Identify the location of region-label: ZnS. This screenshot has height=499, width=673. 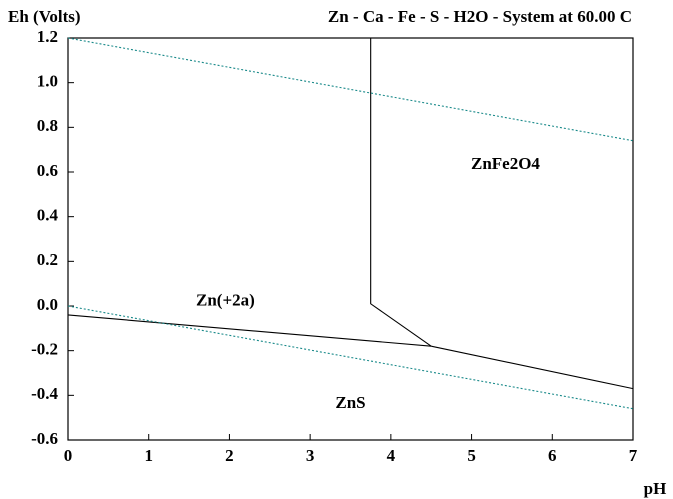
(350, 402).